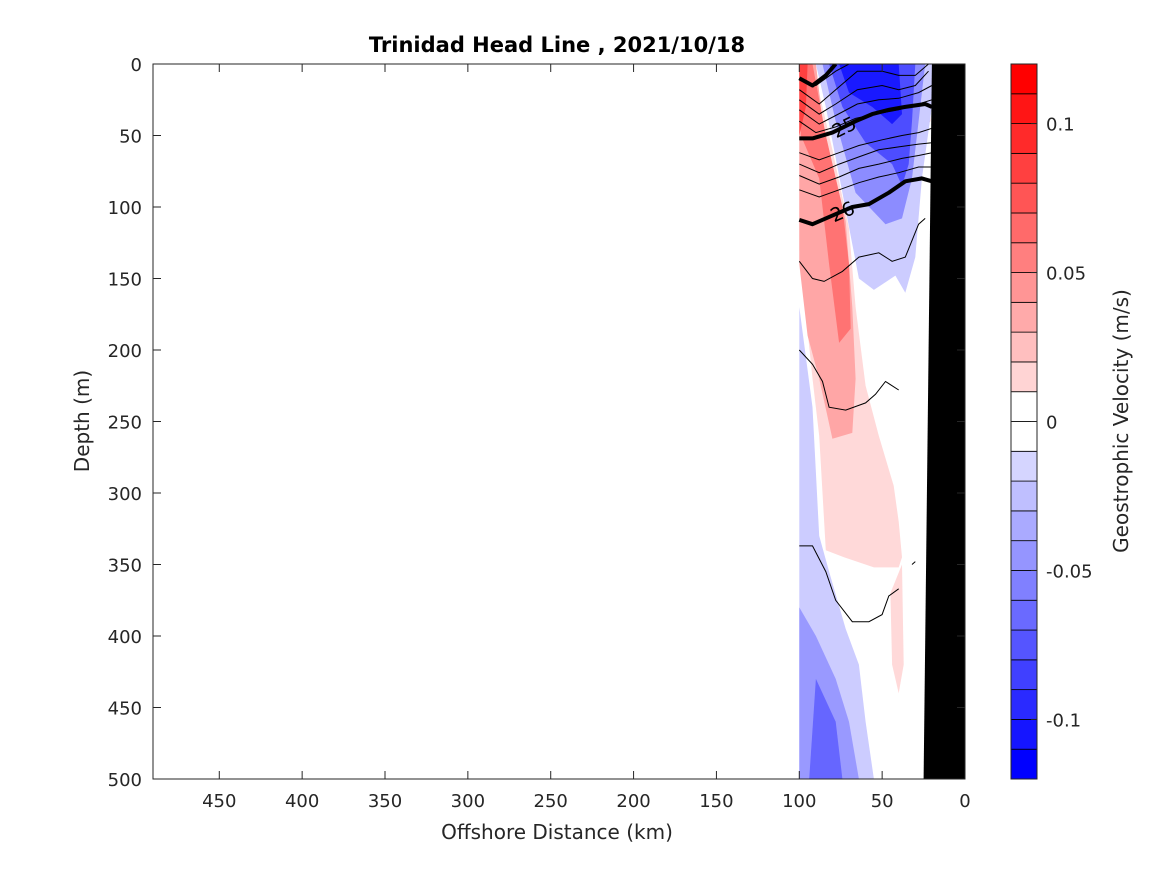 The height and width of the screenshot is (875, 1167). Describe the element at coordinates (1069, 571) in the screenshot. I see `colorbar-tick-label-3: -0.05` at that location.